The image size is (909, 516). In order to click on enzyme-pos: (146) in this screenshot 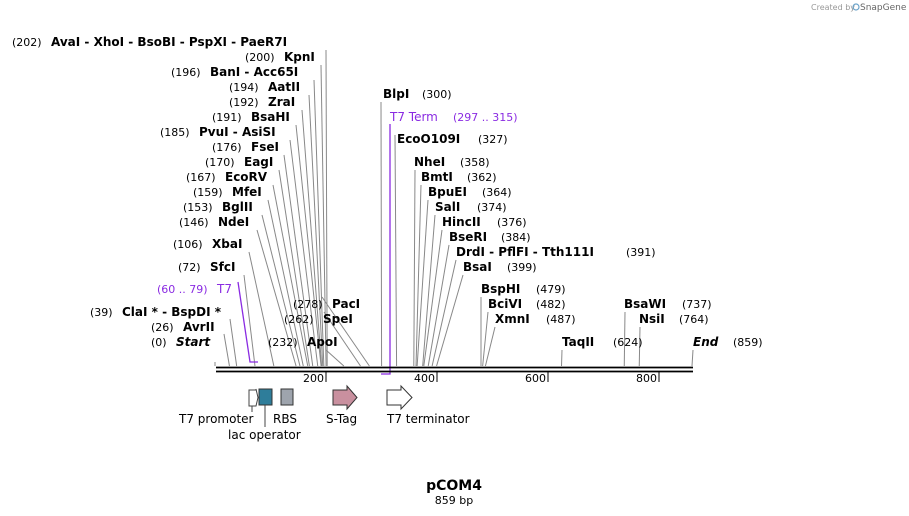, I will do `click(194, 222)`.